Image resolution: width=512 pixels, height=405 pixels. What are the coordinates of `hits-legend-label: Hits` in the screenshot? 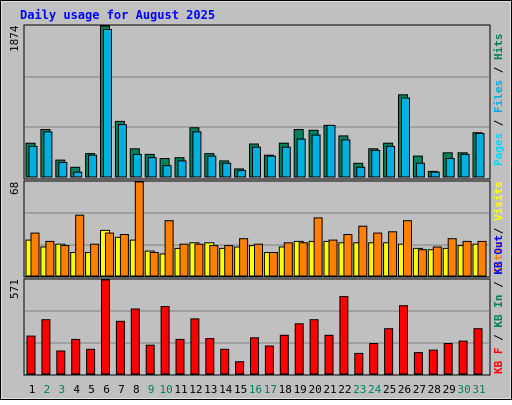 It's located at (498, 47).